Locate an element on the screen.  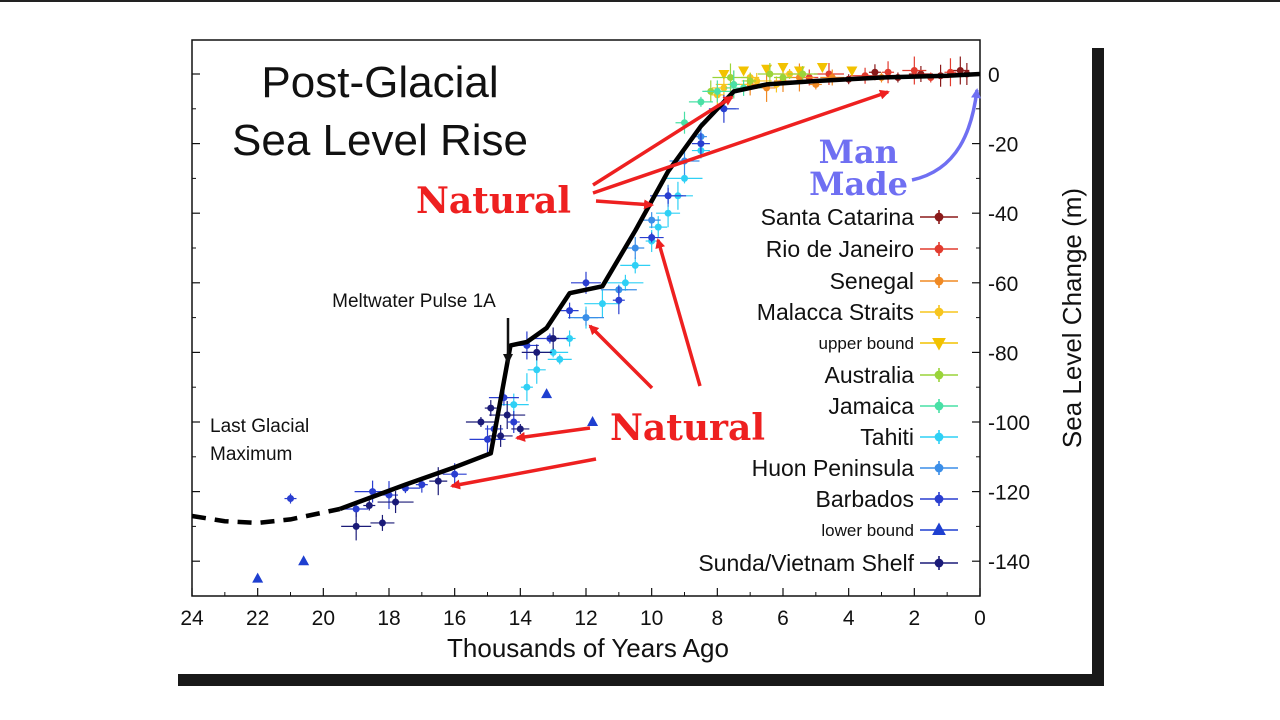
x-tick-label: 8 is located at coordinates (717, 618).